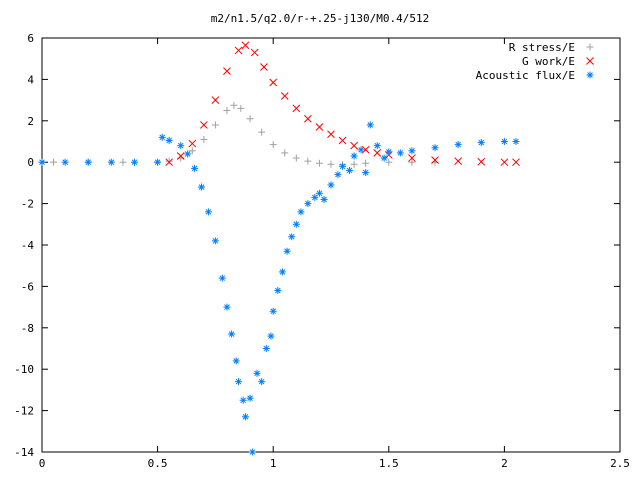 The image size is (640, 480). I want to click on legend-label-g-work: G work/E, so click(548, 61).